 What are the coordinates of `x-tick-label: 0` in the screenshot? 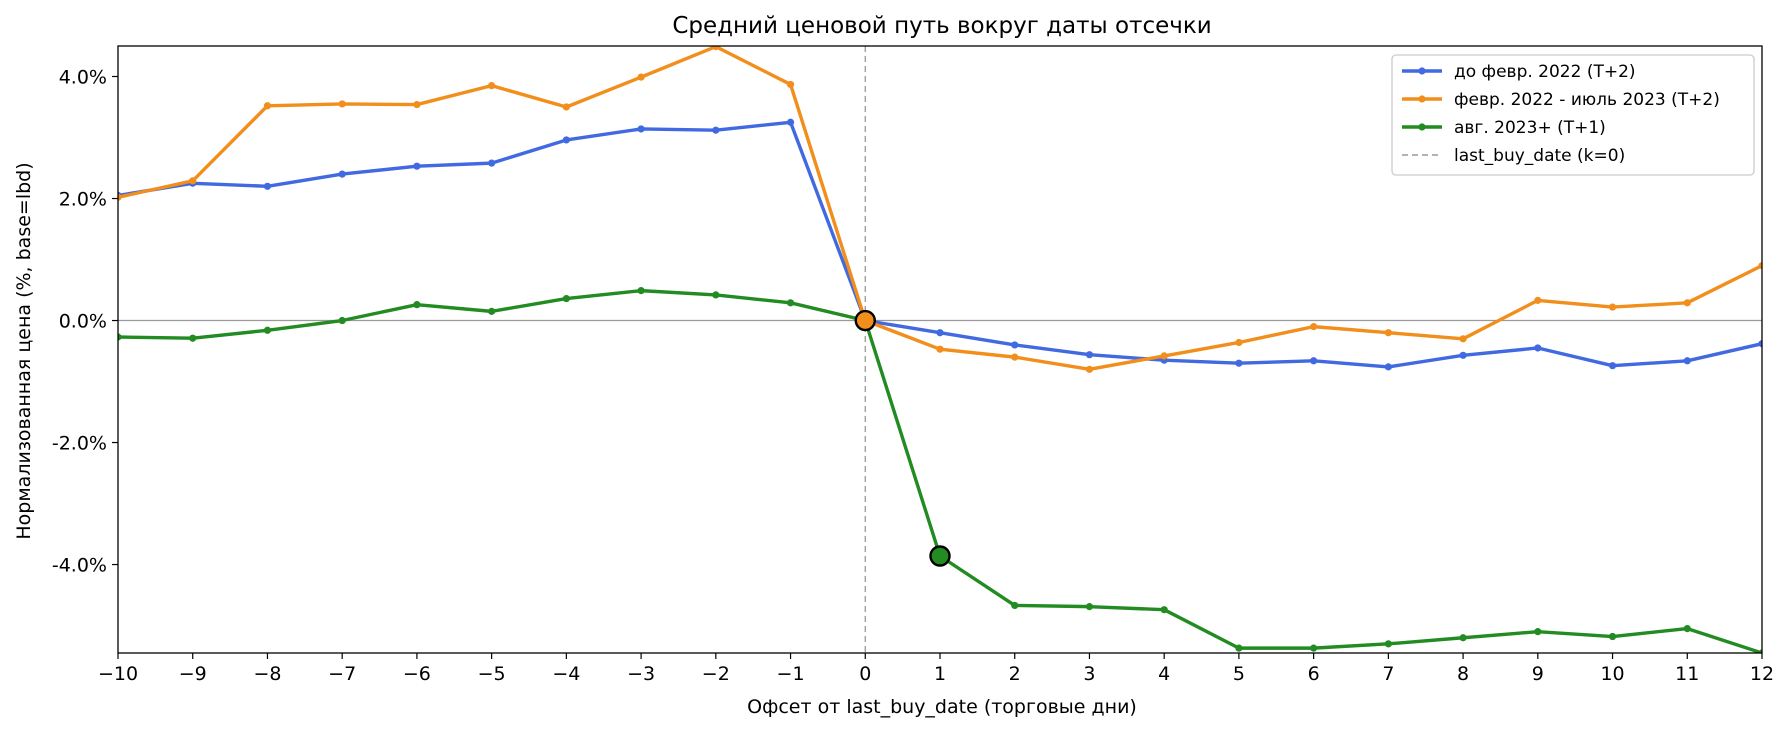 It's located at (865, 674).